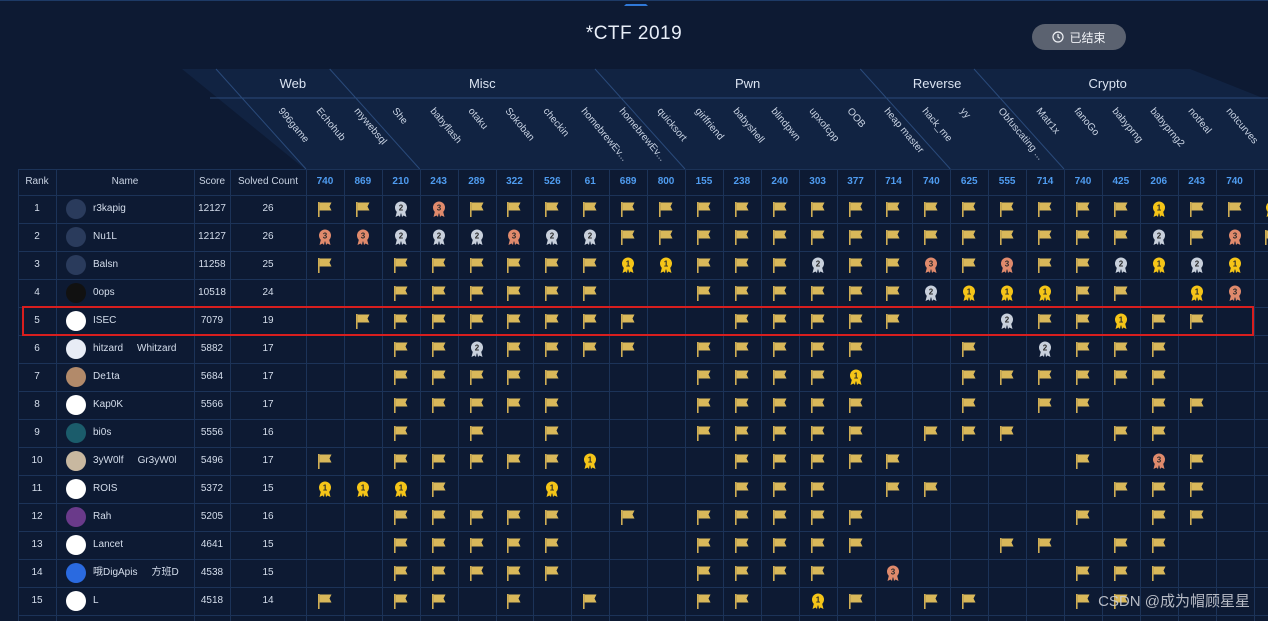 The width and height of the screenshot is (1268, 621). Describe the element at coordinates (76, 349) in the screenshot. I see `hitzard-avatar` at that location.